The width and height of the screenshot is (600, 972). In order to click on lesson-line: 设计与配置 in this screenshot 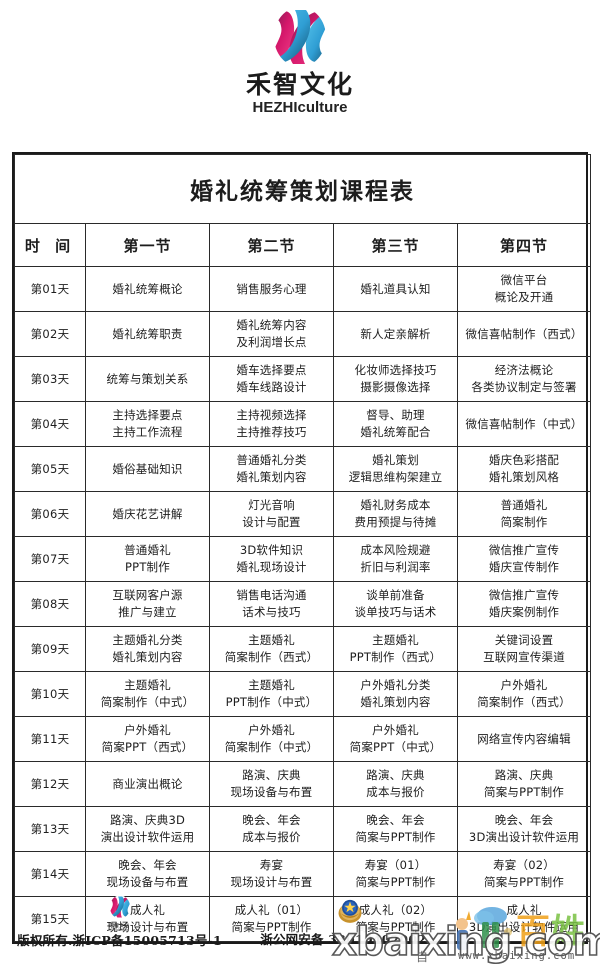, I will do `click(271, 522)`.